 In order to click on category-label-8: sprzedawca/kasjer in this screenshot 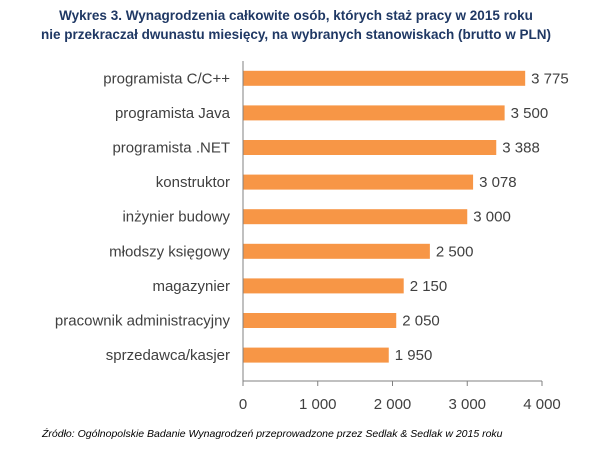, I will do `click(168, 355)`.